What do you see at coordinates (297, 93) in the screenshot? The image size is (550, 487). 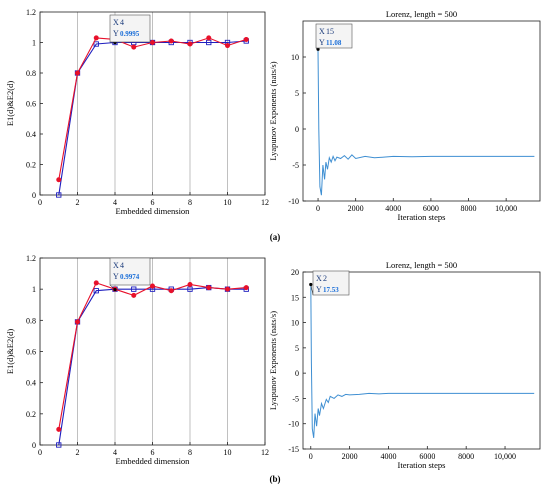 I see `y-tick-label: 5` at bounding box center [297, 93].